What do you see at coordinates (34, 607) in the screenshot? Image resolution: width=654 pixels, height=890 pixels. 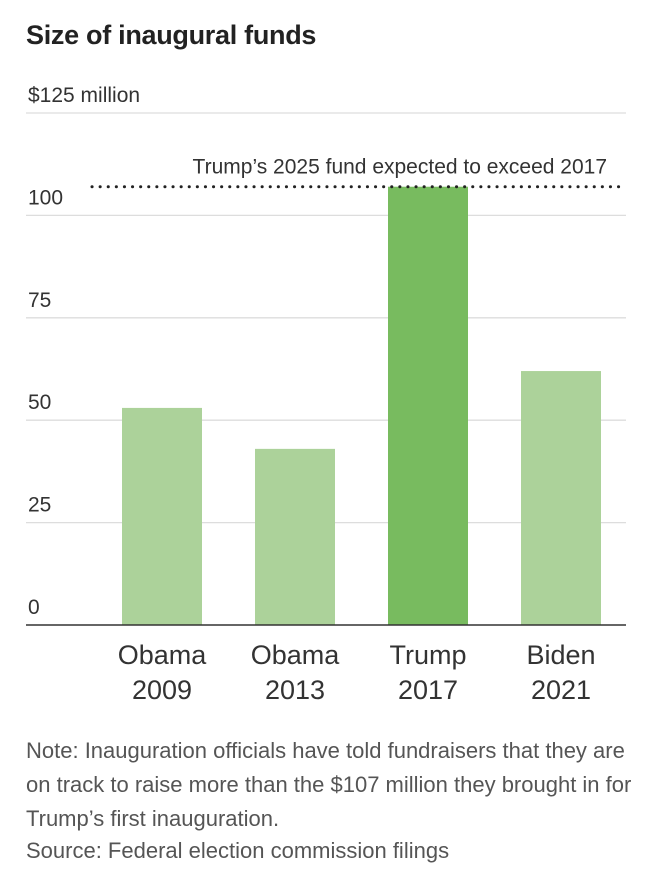 I see `y-tick-label-0: 0` at bounding box center [34, 607].